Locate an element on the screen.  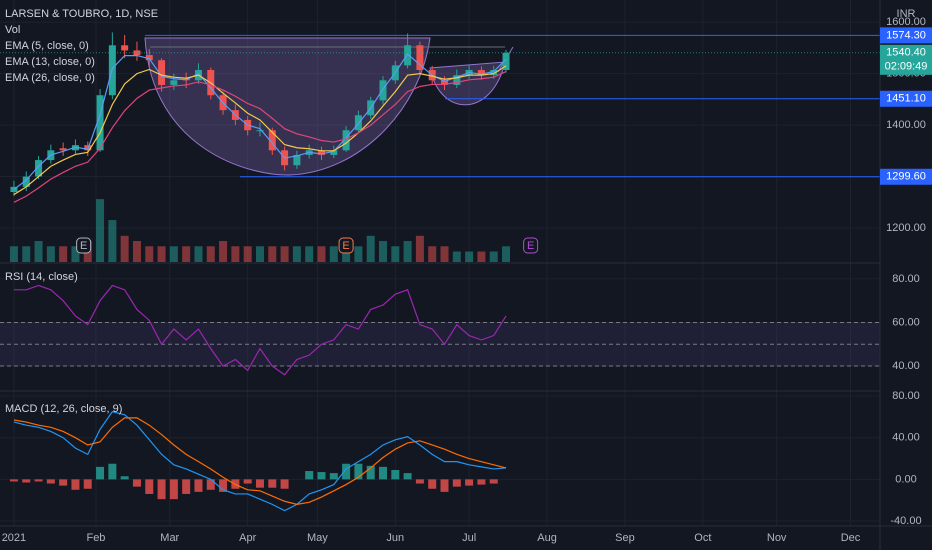
x-tick-label: Apr is located at coordinates (247, 538).